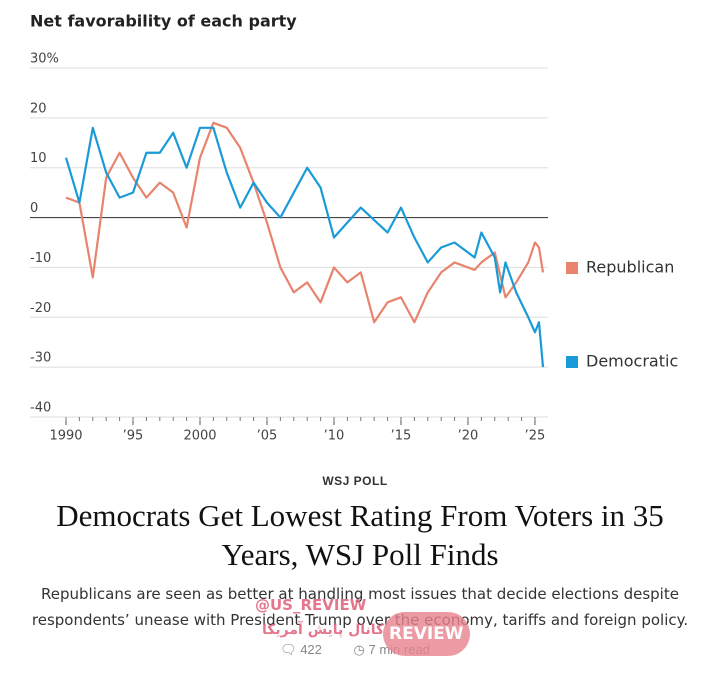 This screenshot has height=676, width=710. What do you see at coordinates (468, 436) in the screenshot?
I see `x-tick-label: ’20` at bounding box center [468, 436].